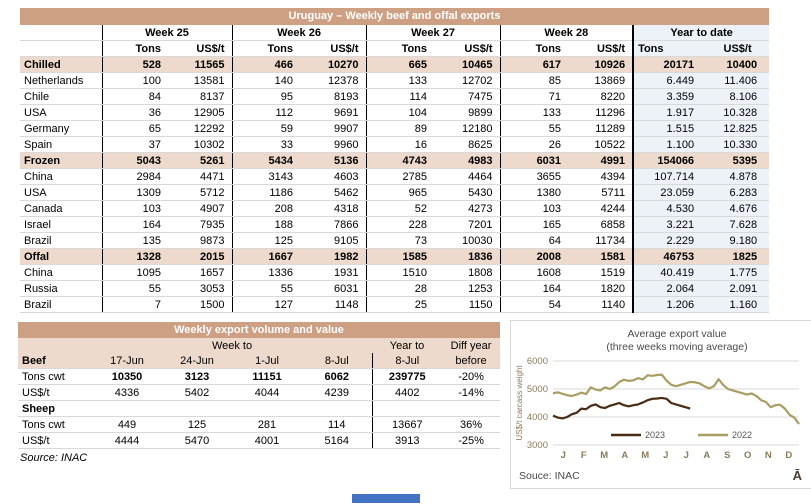  Describe the element at coordinates (467, 112) in the screenshot. I see `value-cell: 9899` at that location.